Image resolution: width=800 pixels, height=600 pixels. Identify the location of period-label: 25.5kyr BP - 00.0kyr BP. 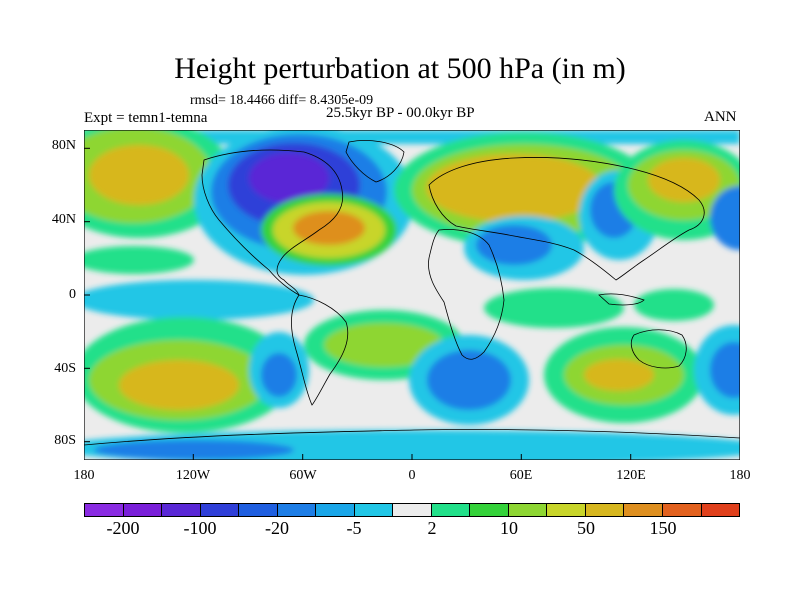
(400, 113).